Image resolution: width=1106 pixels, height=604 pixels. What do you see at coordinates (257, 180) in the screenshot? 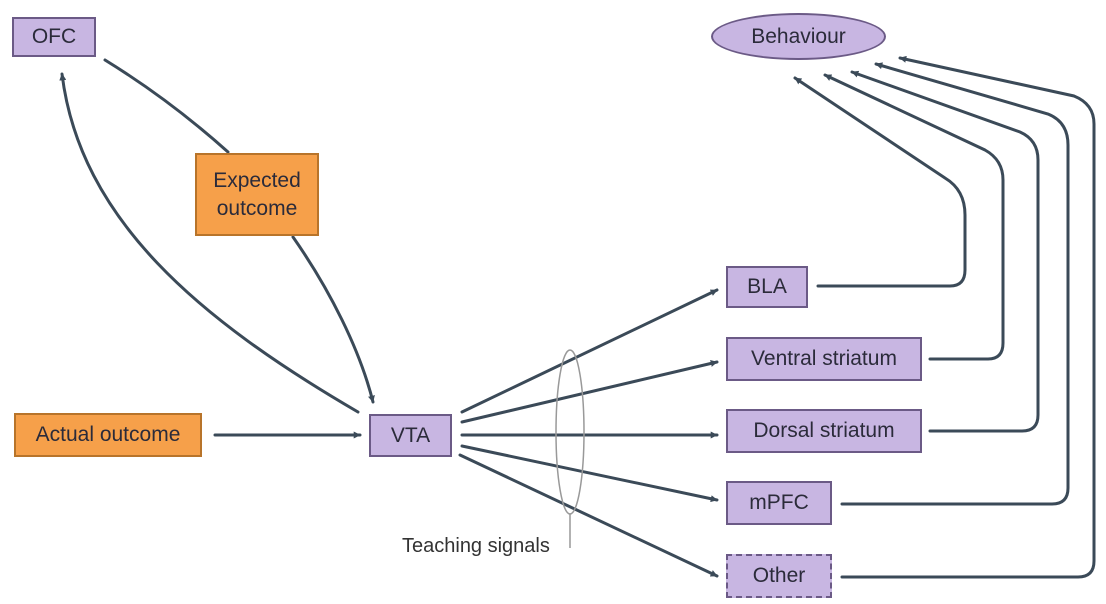
I see `expected-outcome-line1: Expected` at bounding box center [257, 180].